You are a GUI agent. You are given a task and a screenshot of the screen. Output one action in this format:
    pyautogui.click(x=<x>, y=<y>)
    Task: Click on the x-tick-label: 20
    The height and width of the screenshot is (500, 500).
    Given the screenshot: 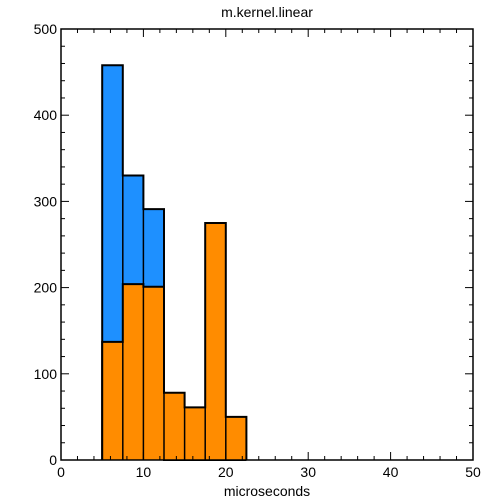 What is the action you would take?
    pyautogui.click(x=226, y=472)
    